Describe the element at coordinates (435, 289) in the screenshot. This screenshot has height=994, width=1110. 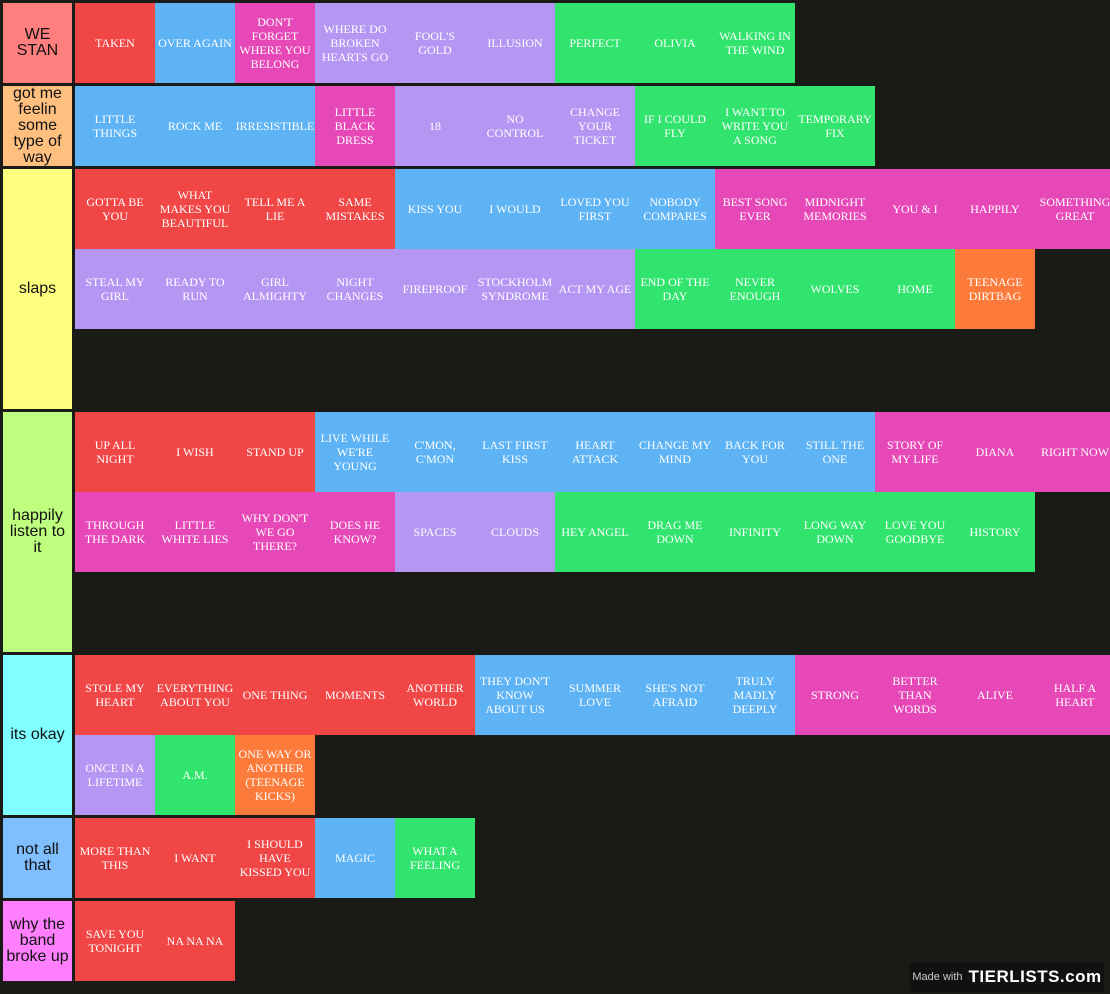
I see `tier-item: FIREPROOF` at that location.